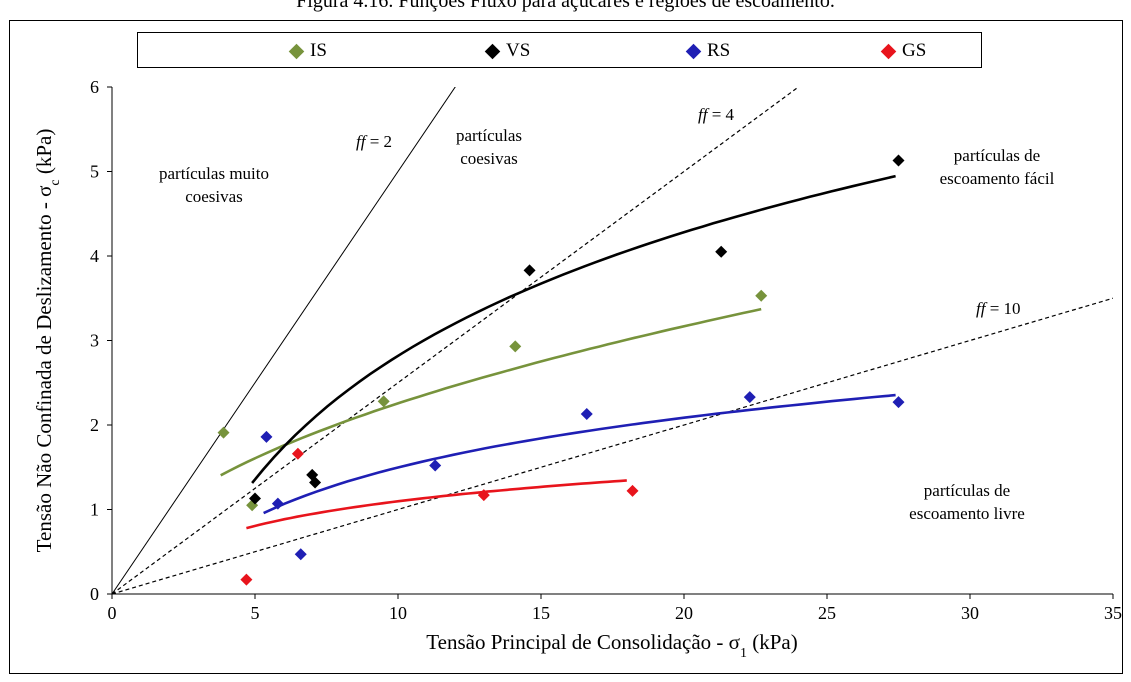 The width and height of the screenshot is (1131, 682). What do you see at coordinates (214, 173) in the screenshot?
I see `region-label-0: partículas muito` at bounding box center [214, 173].